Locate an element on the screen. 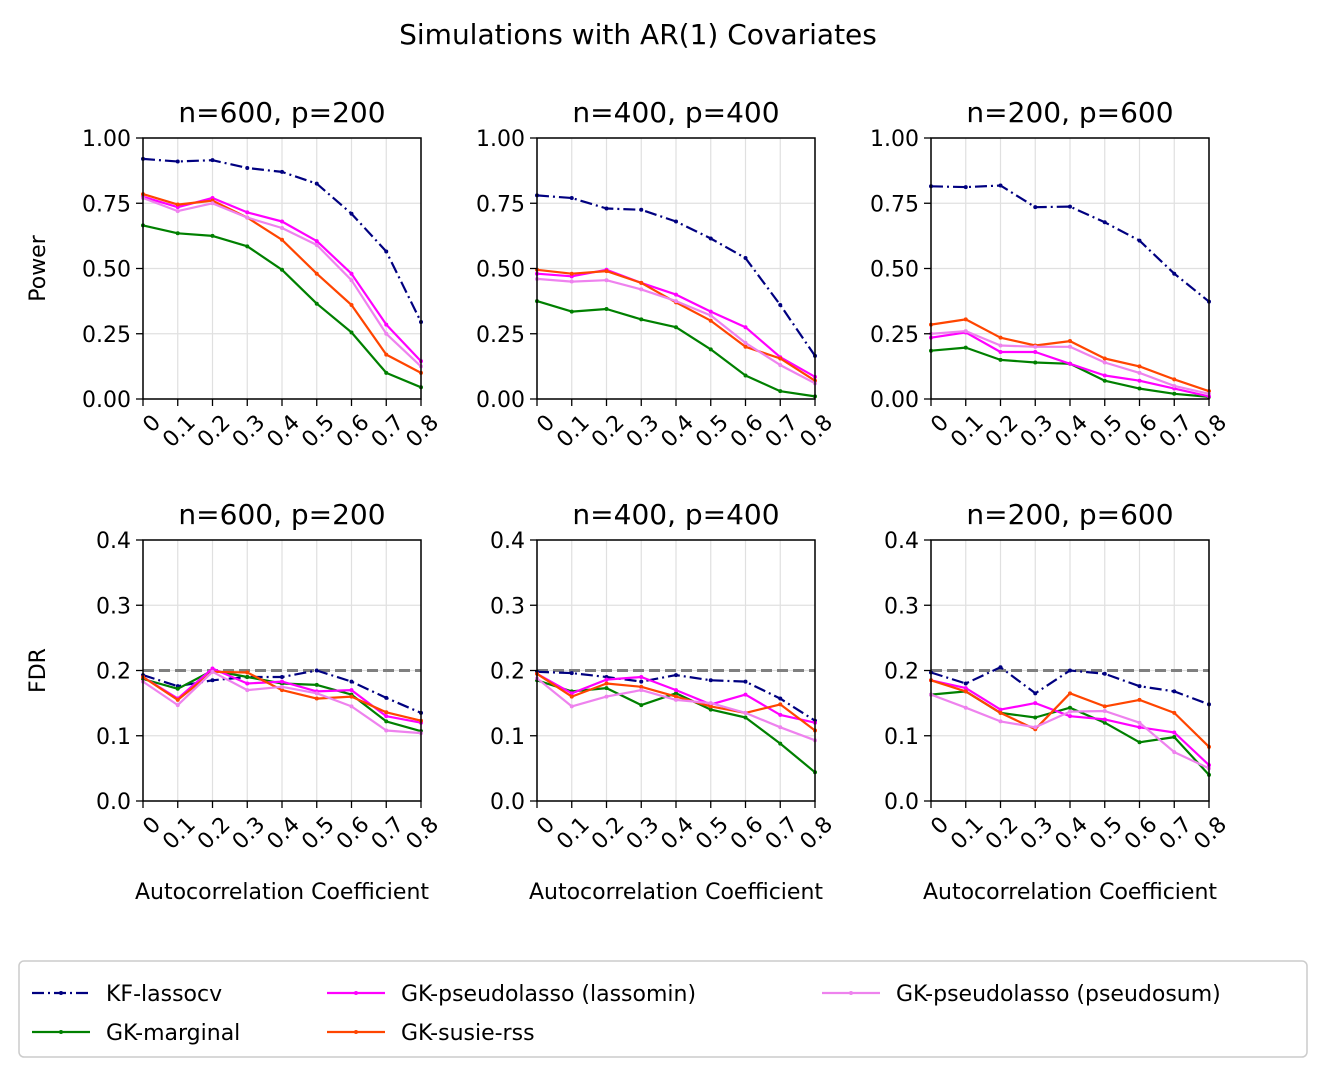 The image size is (1327, 1077). x-tick-label: 0.8 is located at coordinates (1211, 833).